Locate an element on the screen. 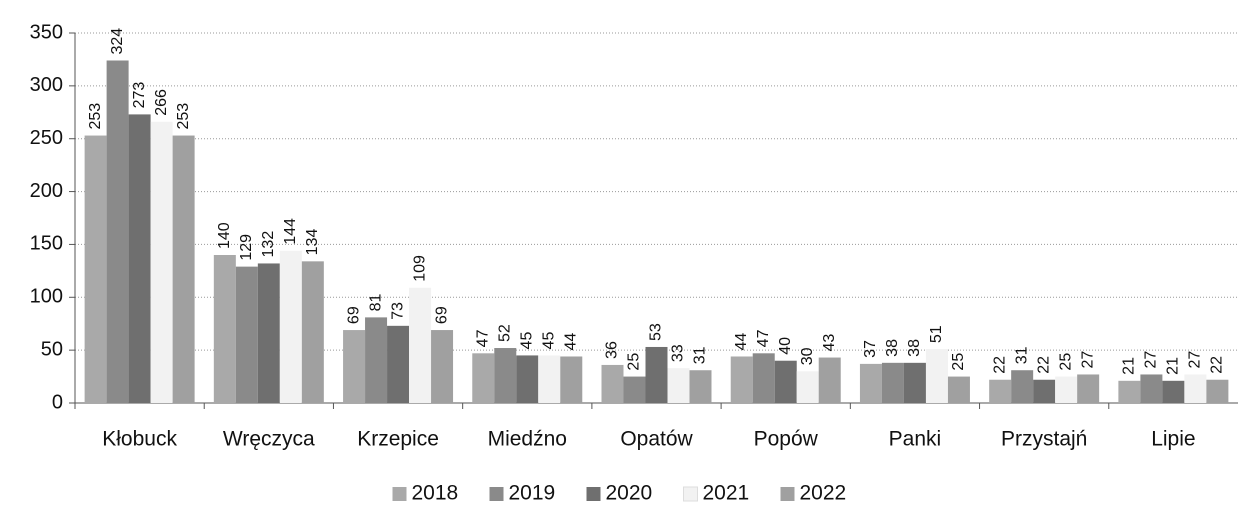 The image size is (1240, 506). x-tick-label: Przystajń is located at coordinates (1044, 439).